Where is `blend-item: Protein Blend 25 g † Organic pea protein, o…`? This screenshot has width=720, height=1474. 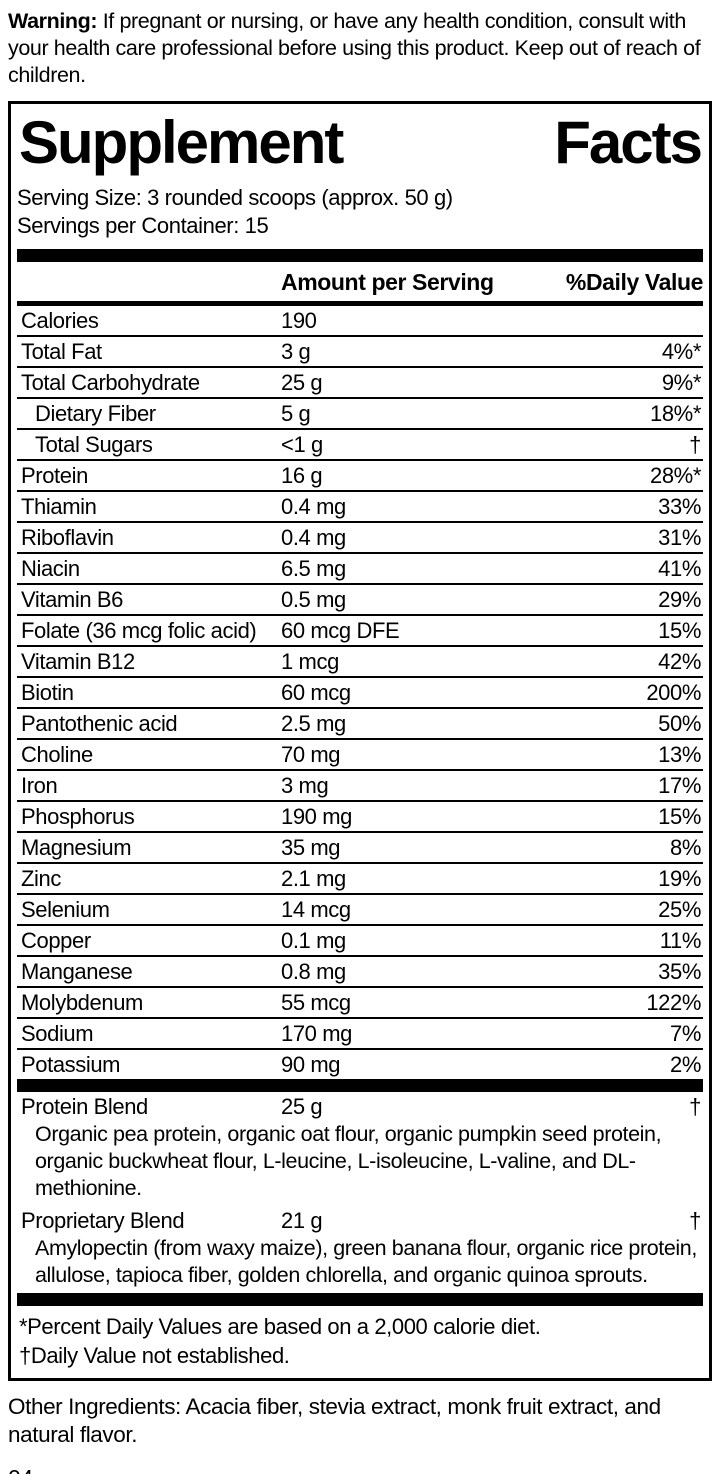 blend-item: Protein Blend 25 g † Organic pea protein, o… is located at coordinates (360, 1149).